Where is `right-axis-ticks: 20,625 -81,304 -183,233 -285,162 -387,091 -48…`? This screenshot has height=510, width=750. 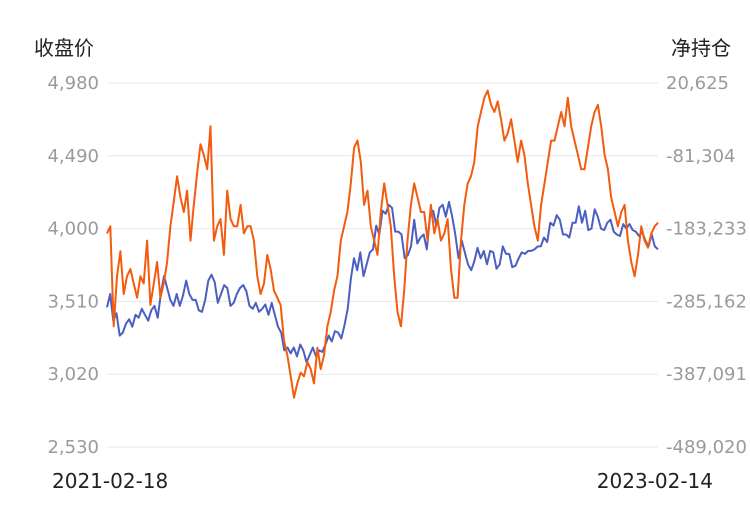
right-axis-ticks: 20,625 -81,304 -183,233 -285,162 -387,091 -48… is located at coordinates (706, 265).